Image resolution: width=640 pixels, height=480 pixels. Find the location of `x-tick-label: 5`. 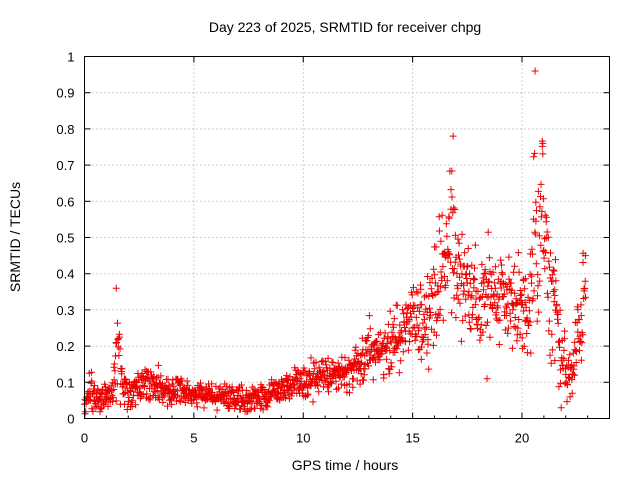

x-tick-label: 5 is located at coordinates (193, 438).